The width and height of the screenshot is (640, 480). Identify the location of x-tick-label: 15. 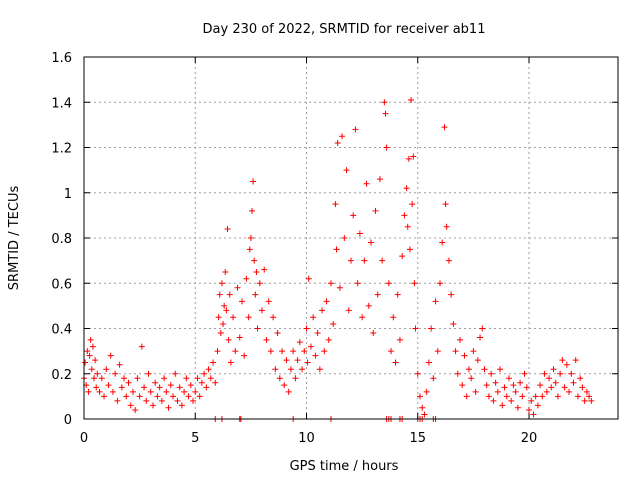
(417, 438).